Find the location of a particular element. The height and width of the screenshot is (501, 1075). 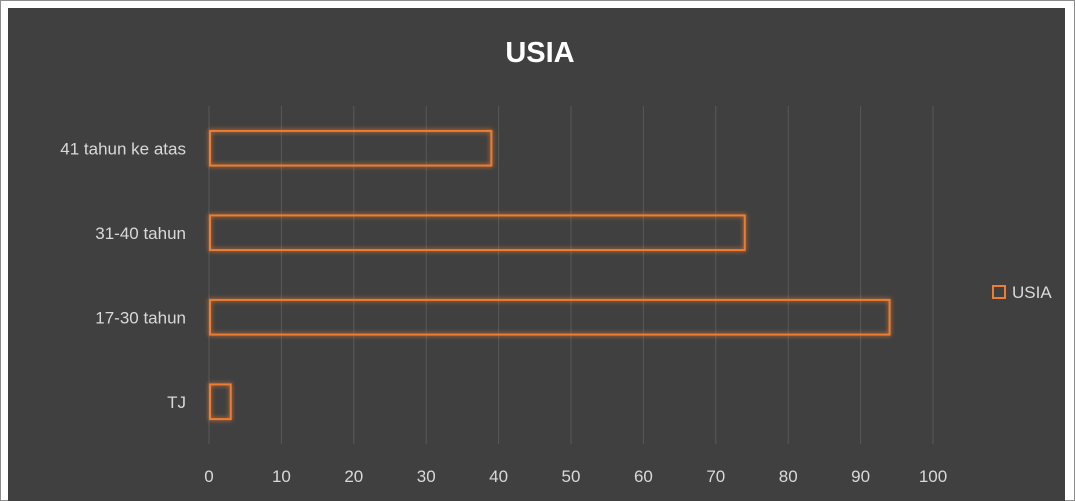

category-label: 17-30 tahun is located at coordinates (140, 317).